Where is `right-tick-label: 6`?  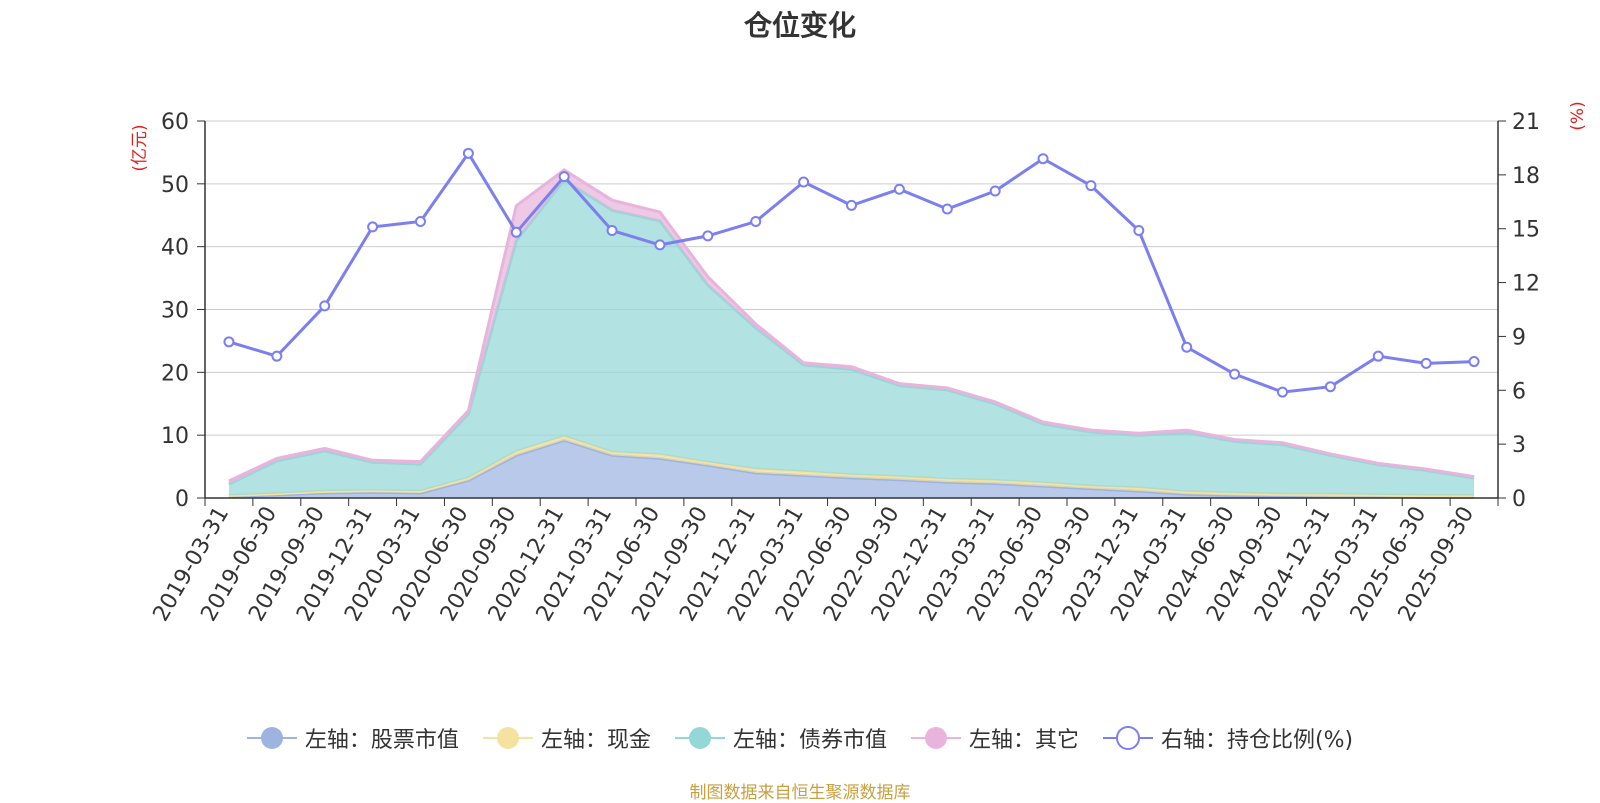
right-tick-label: 6 is located at coordinates (1519, 391).